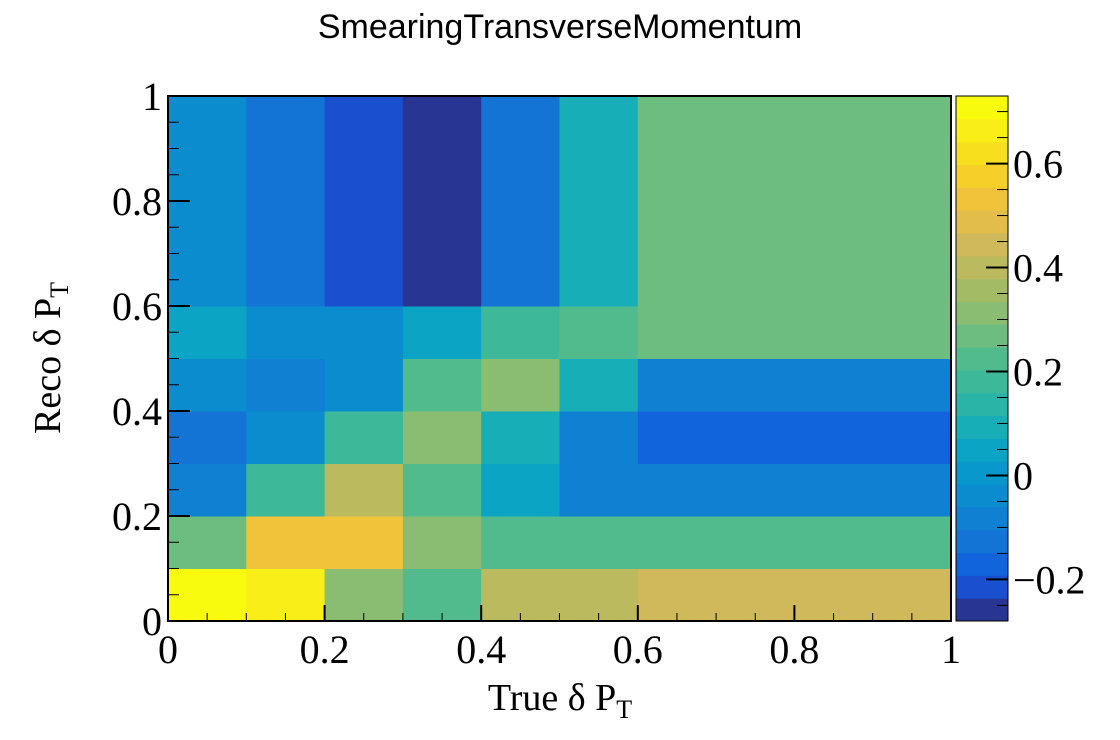  What do you see at coordinates (560, 27) in the screenshot?
I see `chart-title: SmearingTransverseMomentum` at bounding box center [560, 27].